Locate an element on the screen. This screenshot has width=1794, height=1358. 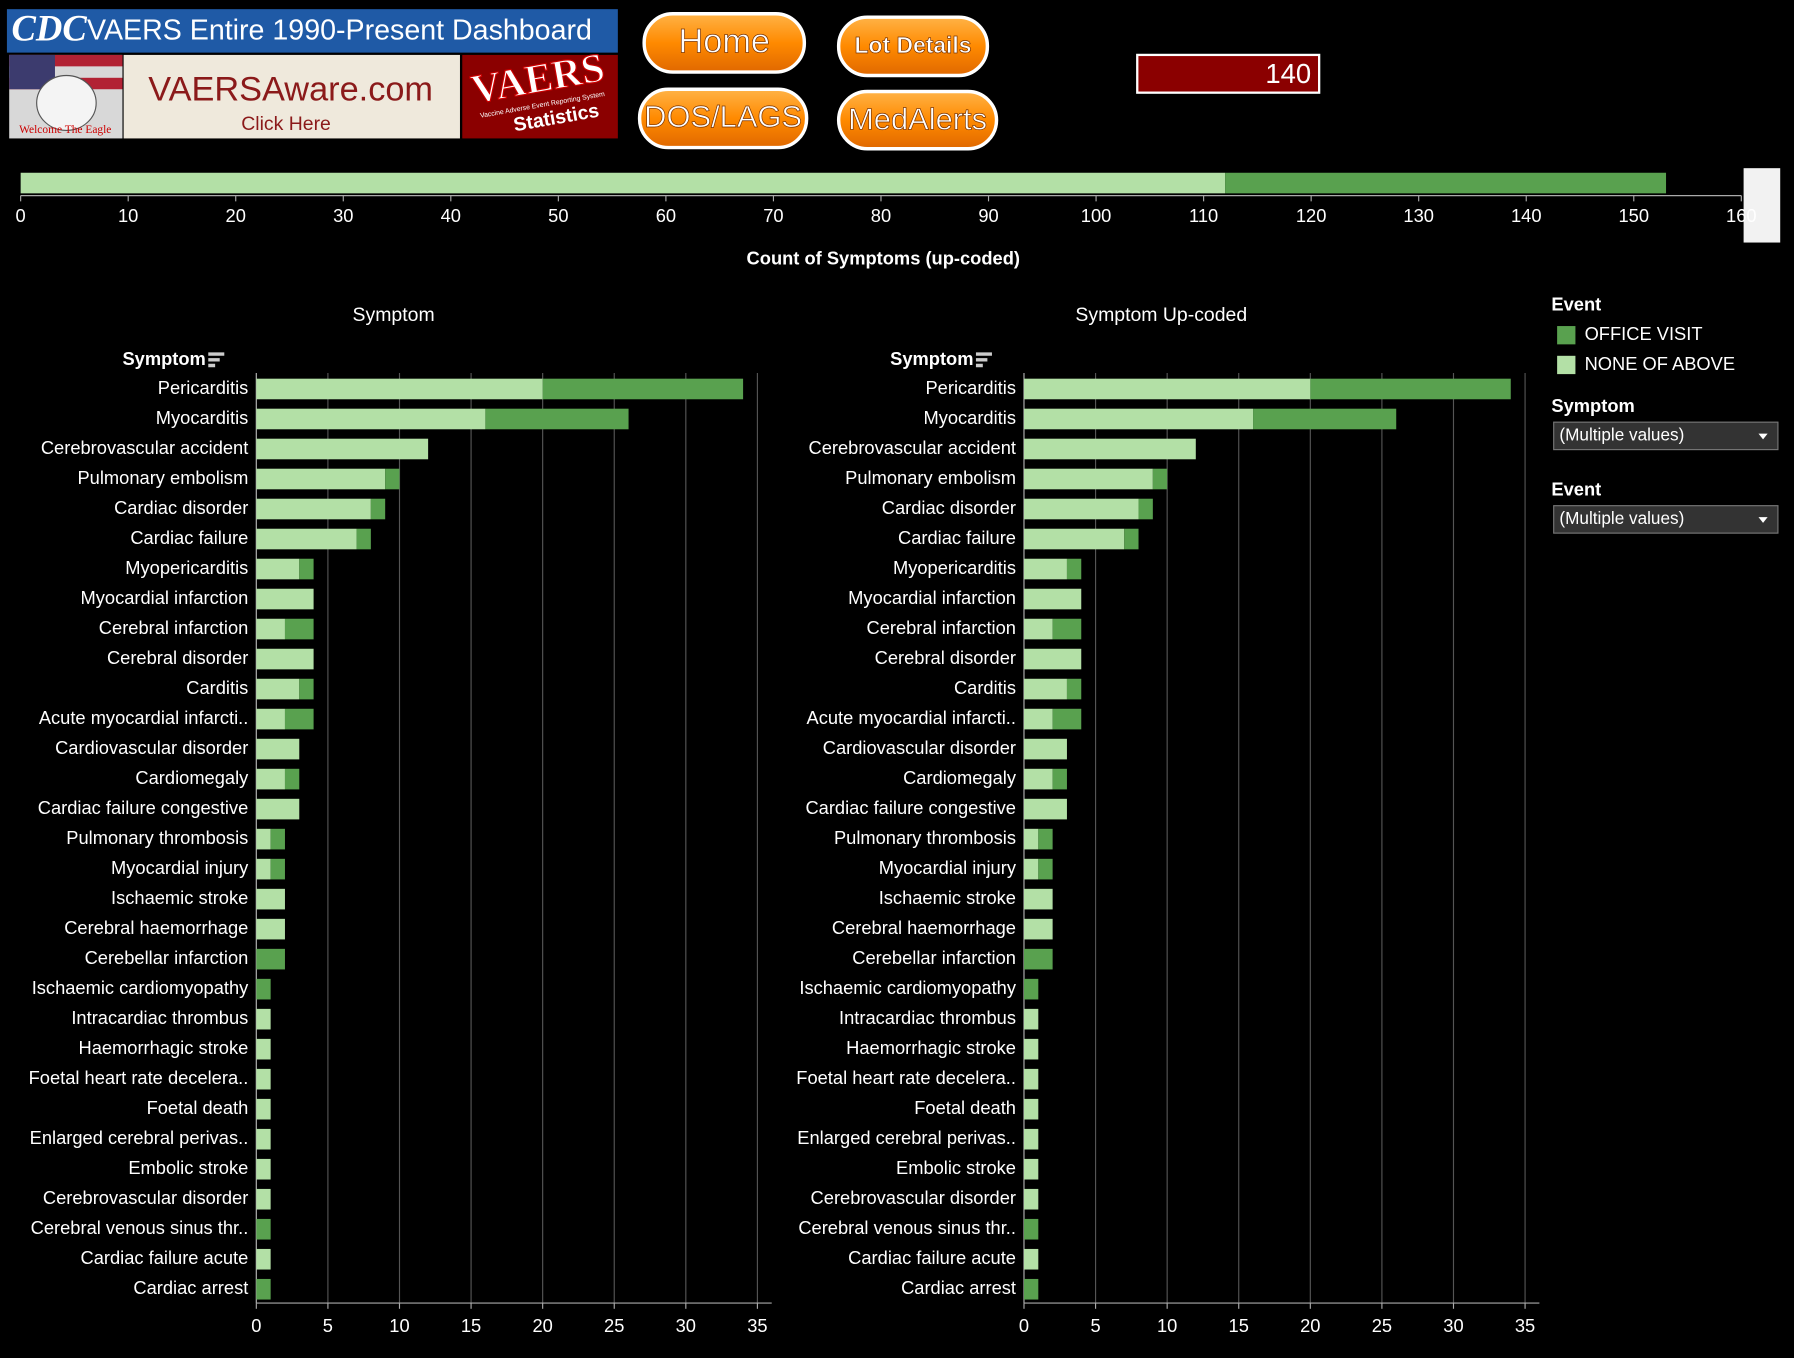
event-filter: (Multiple values) is located at coordinates (1666, 519).